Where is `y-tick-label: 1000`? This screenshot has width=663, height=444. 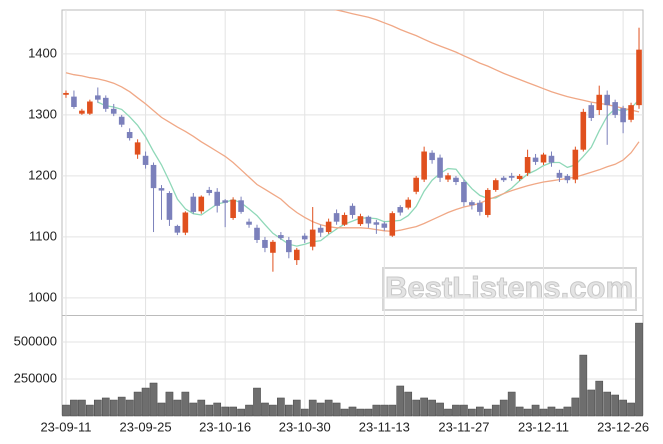
y-tick-label: 1000 is located at coordinates (42, 296).